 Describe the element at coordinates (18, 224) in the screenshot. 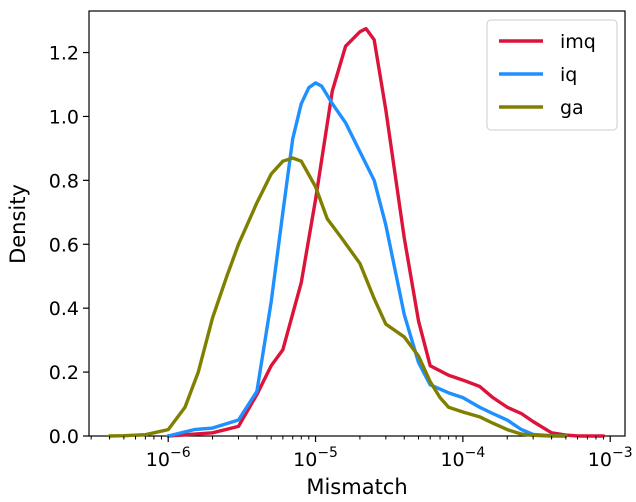

I see `y-axis-label: Density` at that location.